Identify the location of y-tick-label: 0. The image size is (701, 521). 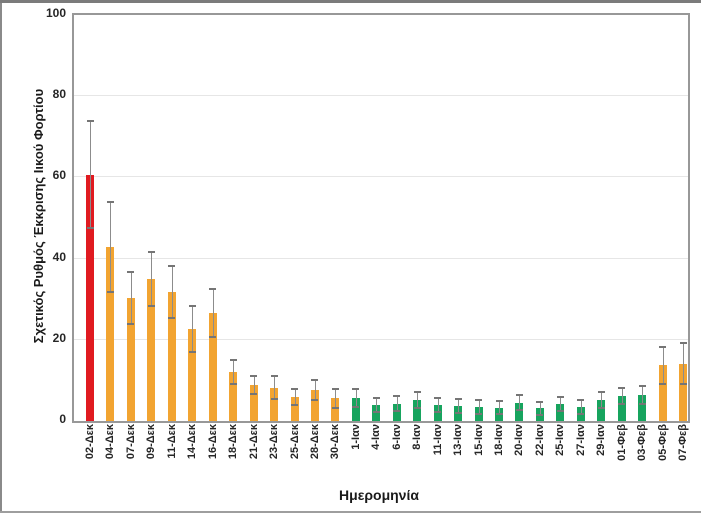
(62, 419).